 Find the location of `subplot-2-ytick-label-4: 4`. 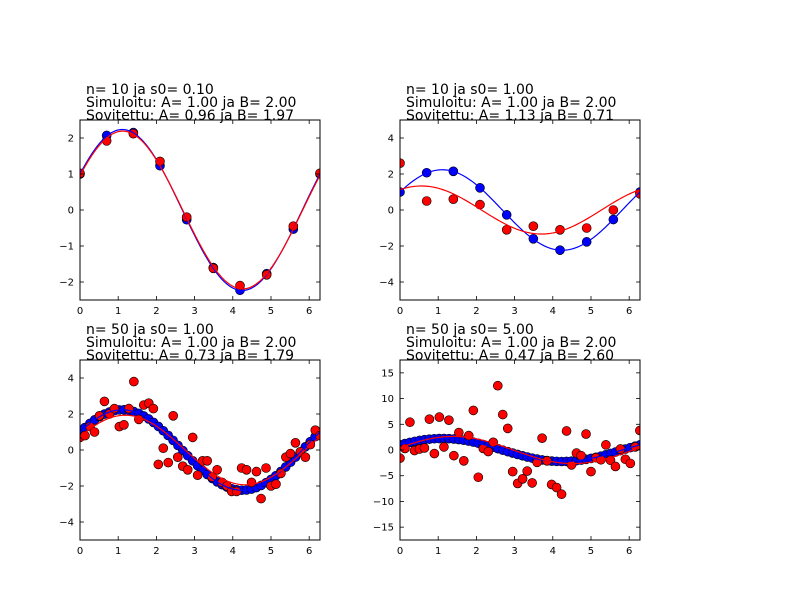

subplot-2-ytick-label-4: 4 is located at coordinates (391, 139).